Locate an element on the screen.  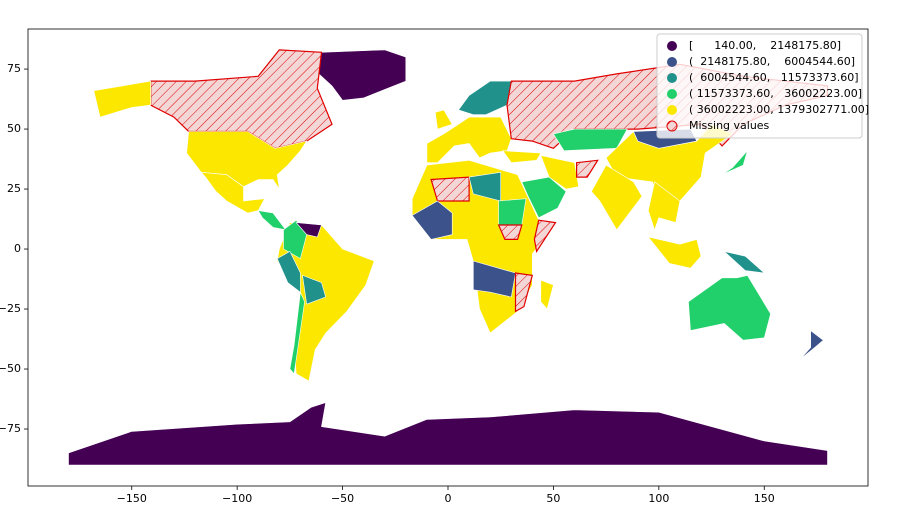
x-tick-label: 100 is located at coordinates (658, 498).